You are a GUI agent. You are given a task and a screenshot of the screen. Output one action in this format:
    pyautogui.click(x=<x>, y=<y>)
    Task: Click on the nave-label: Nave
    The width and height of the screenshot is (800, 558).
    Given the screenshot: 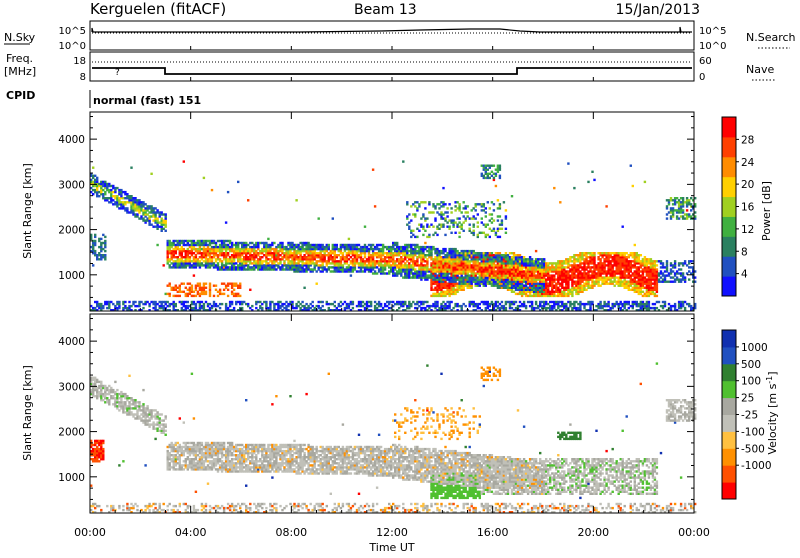 What is the action you would take?
    pyautogui.click(x=760, y=69)
    